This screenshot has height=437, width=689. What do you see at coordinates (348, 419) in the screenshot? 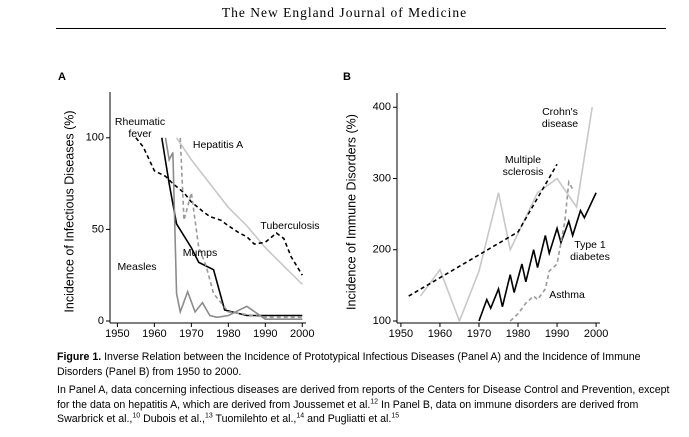
I see `note-text: and Pugliatti et al.` at bounding box center [348, 419].